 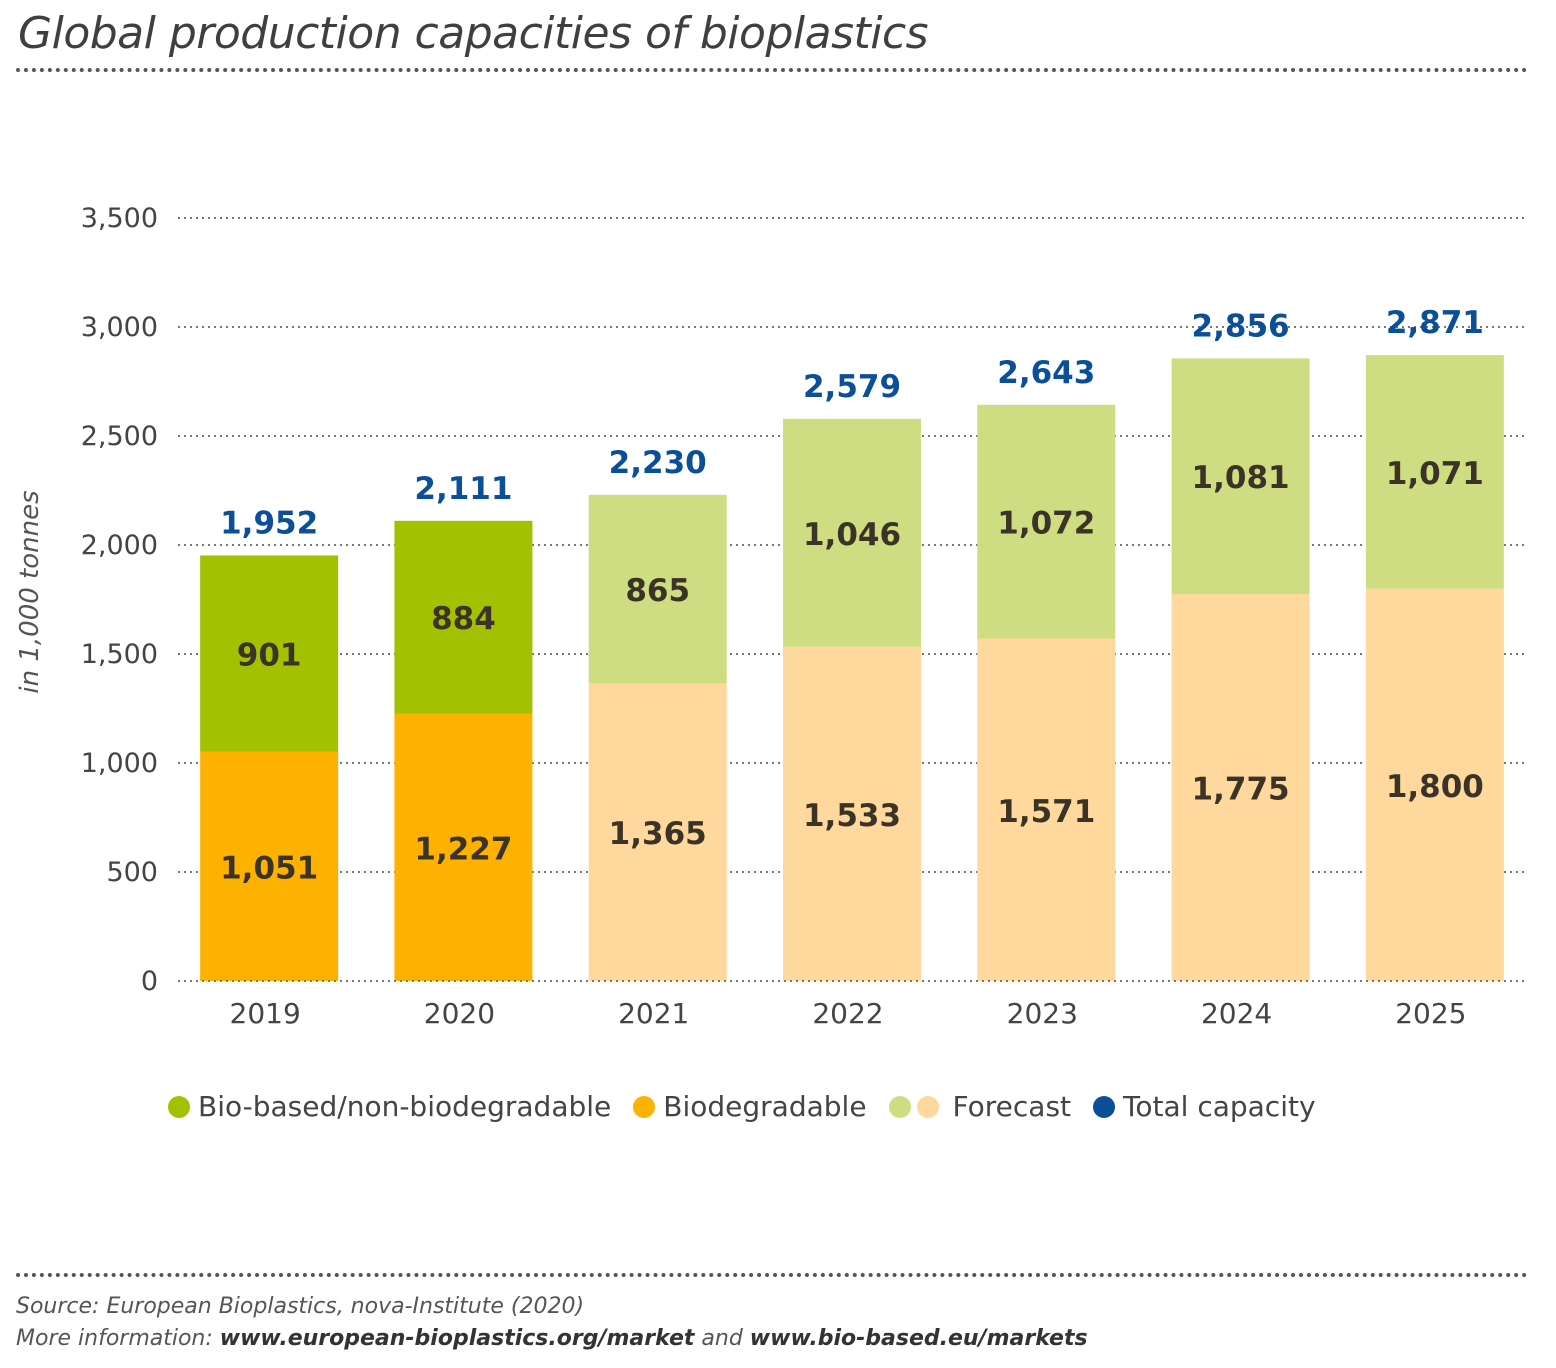 What do you see at coordinates (1104, 1106) in the screenshot?
I see `legend-swatch-total` at bounding box center [1104, 1106].